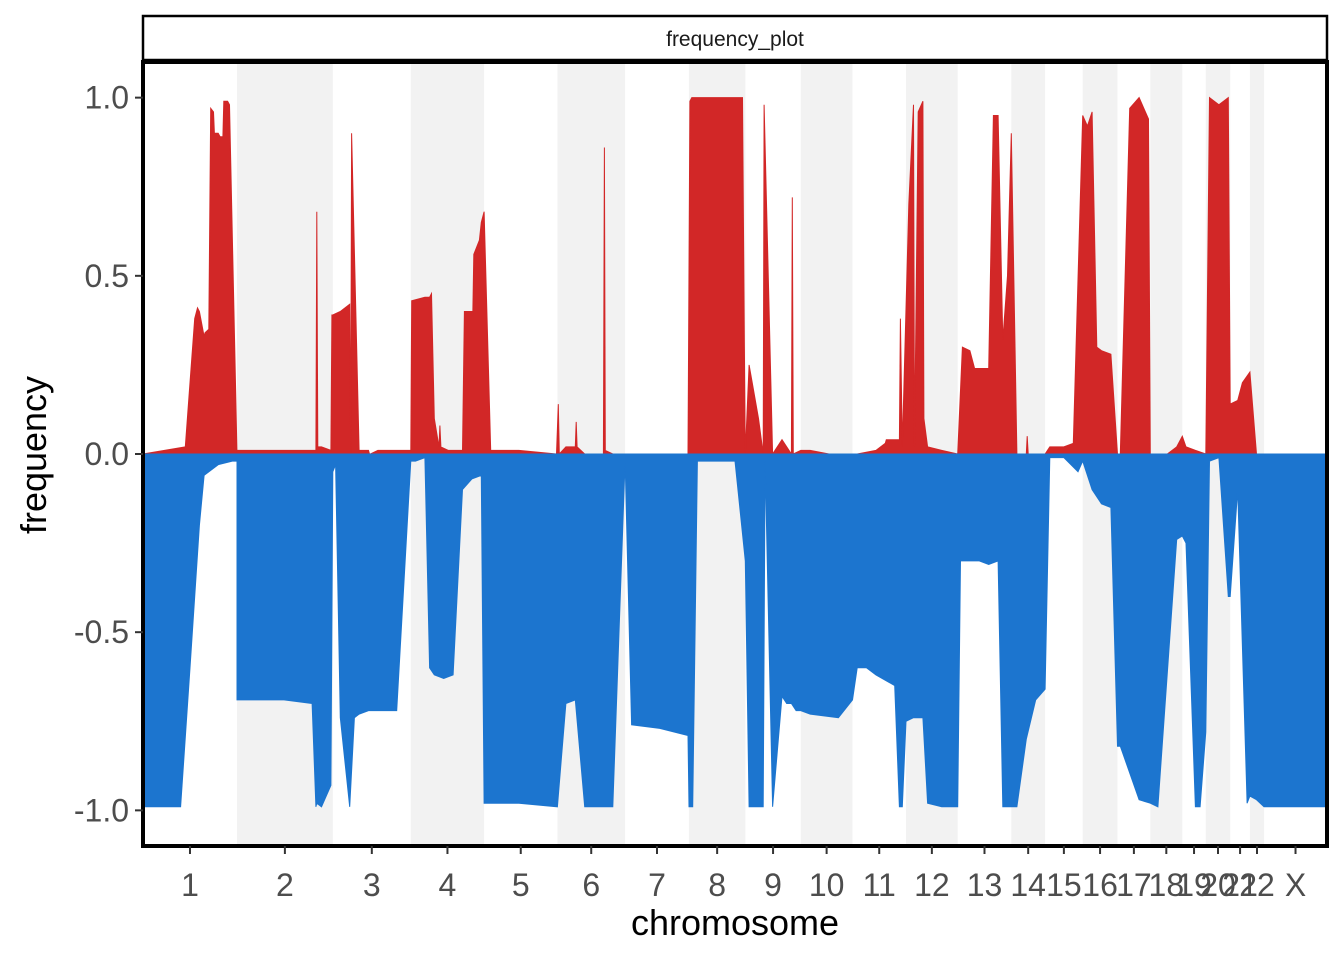 The width and height of the screenshot is (1344, 960). I want to click on x-tick-label-11: 11, so click(879, 885).